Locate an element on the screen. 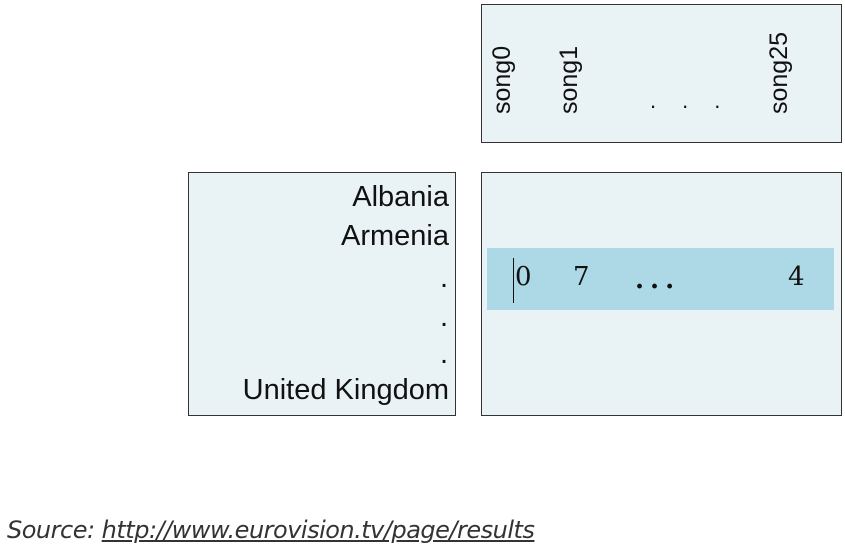  text-cursor is located at coordinates (513, 280).